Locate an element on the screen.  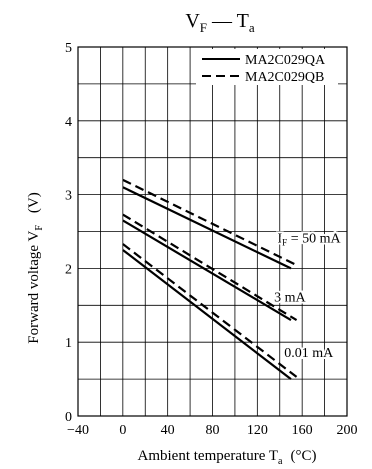
y-tick-label: 3 is located at coordinates (68, 196).